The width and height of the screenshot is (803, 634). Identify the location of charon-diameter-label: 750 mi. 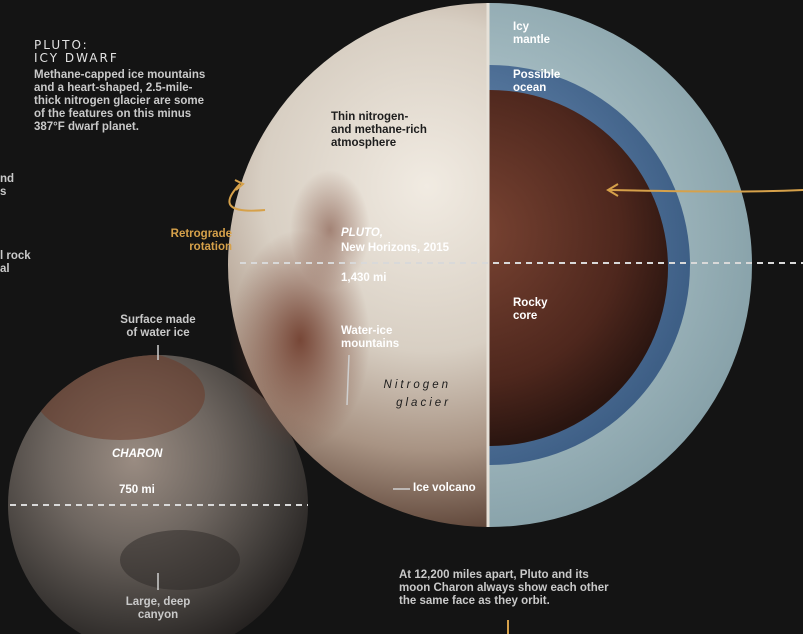
(137, 490).